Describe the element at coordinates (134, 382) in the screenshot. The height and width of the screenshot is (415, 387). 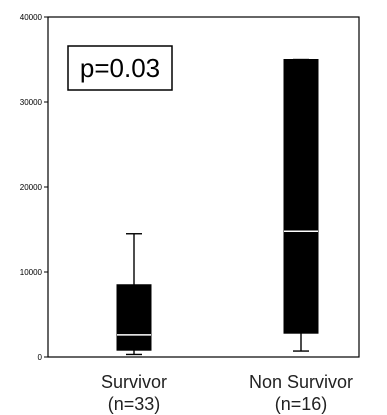
I see `category-label: Survivor` at that location.